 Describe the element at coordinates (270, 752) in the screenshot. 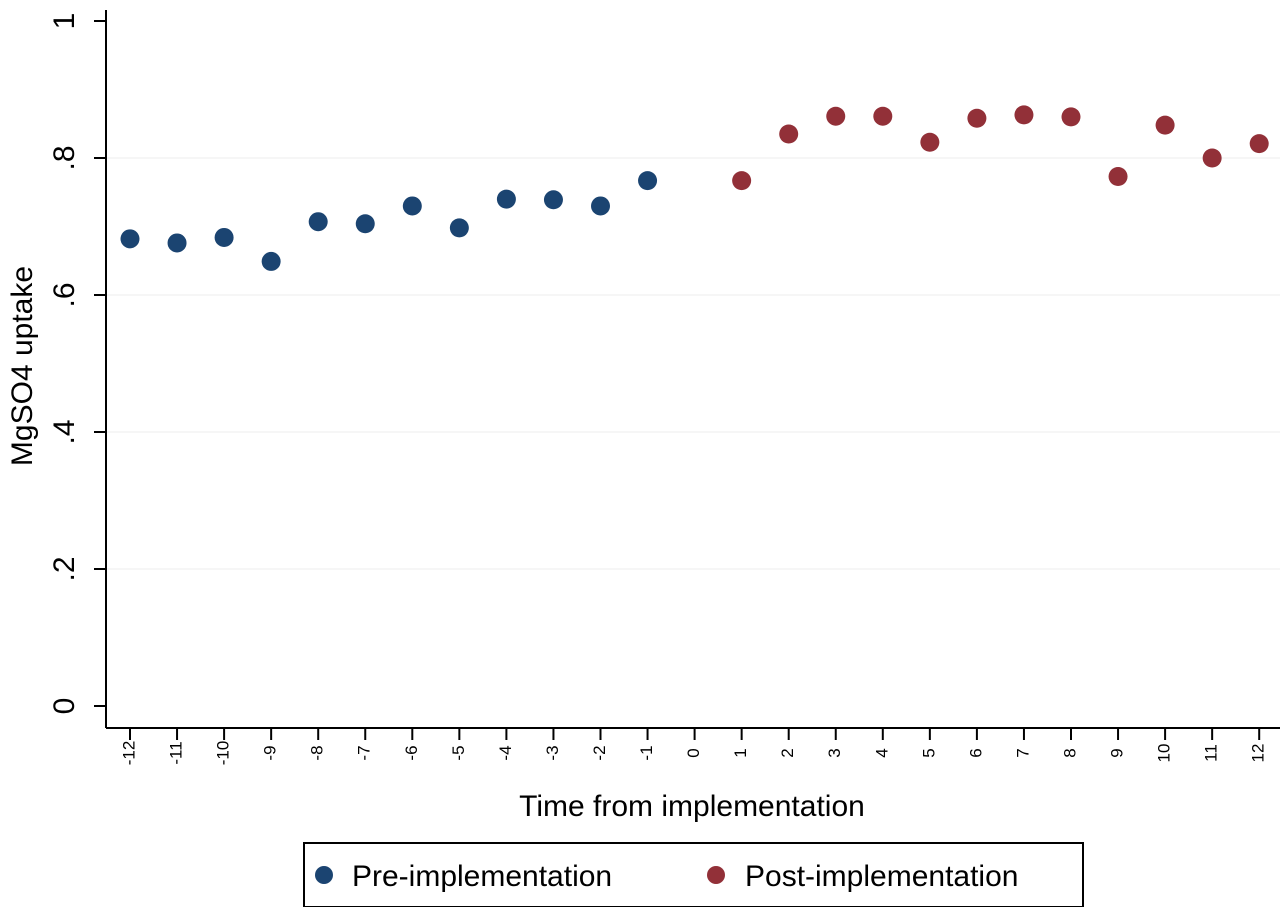

I see `x-tick-label: -9` at that location.